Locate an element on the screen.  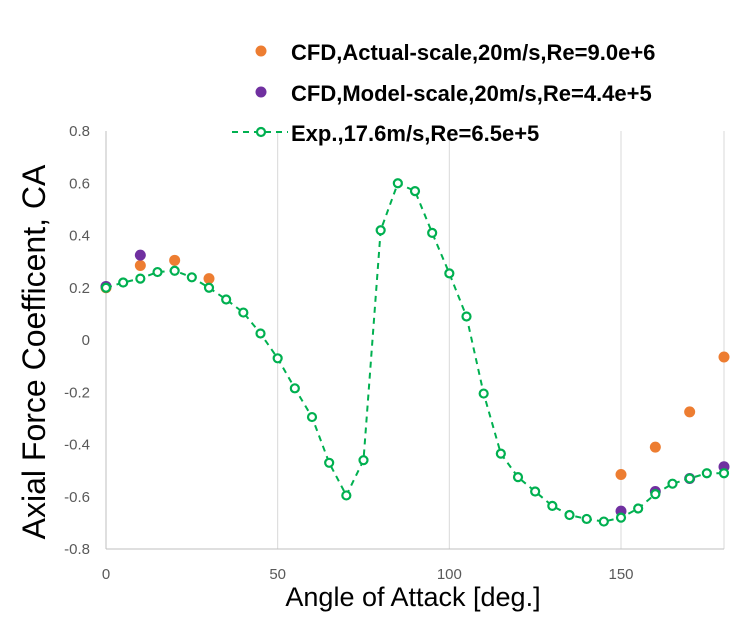
legend-item: Exp.,17.6m/s,Re=6.5e+5 is located at coordinates (385, 133).